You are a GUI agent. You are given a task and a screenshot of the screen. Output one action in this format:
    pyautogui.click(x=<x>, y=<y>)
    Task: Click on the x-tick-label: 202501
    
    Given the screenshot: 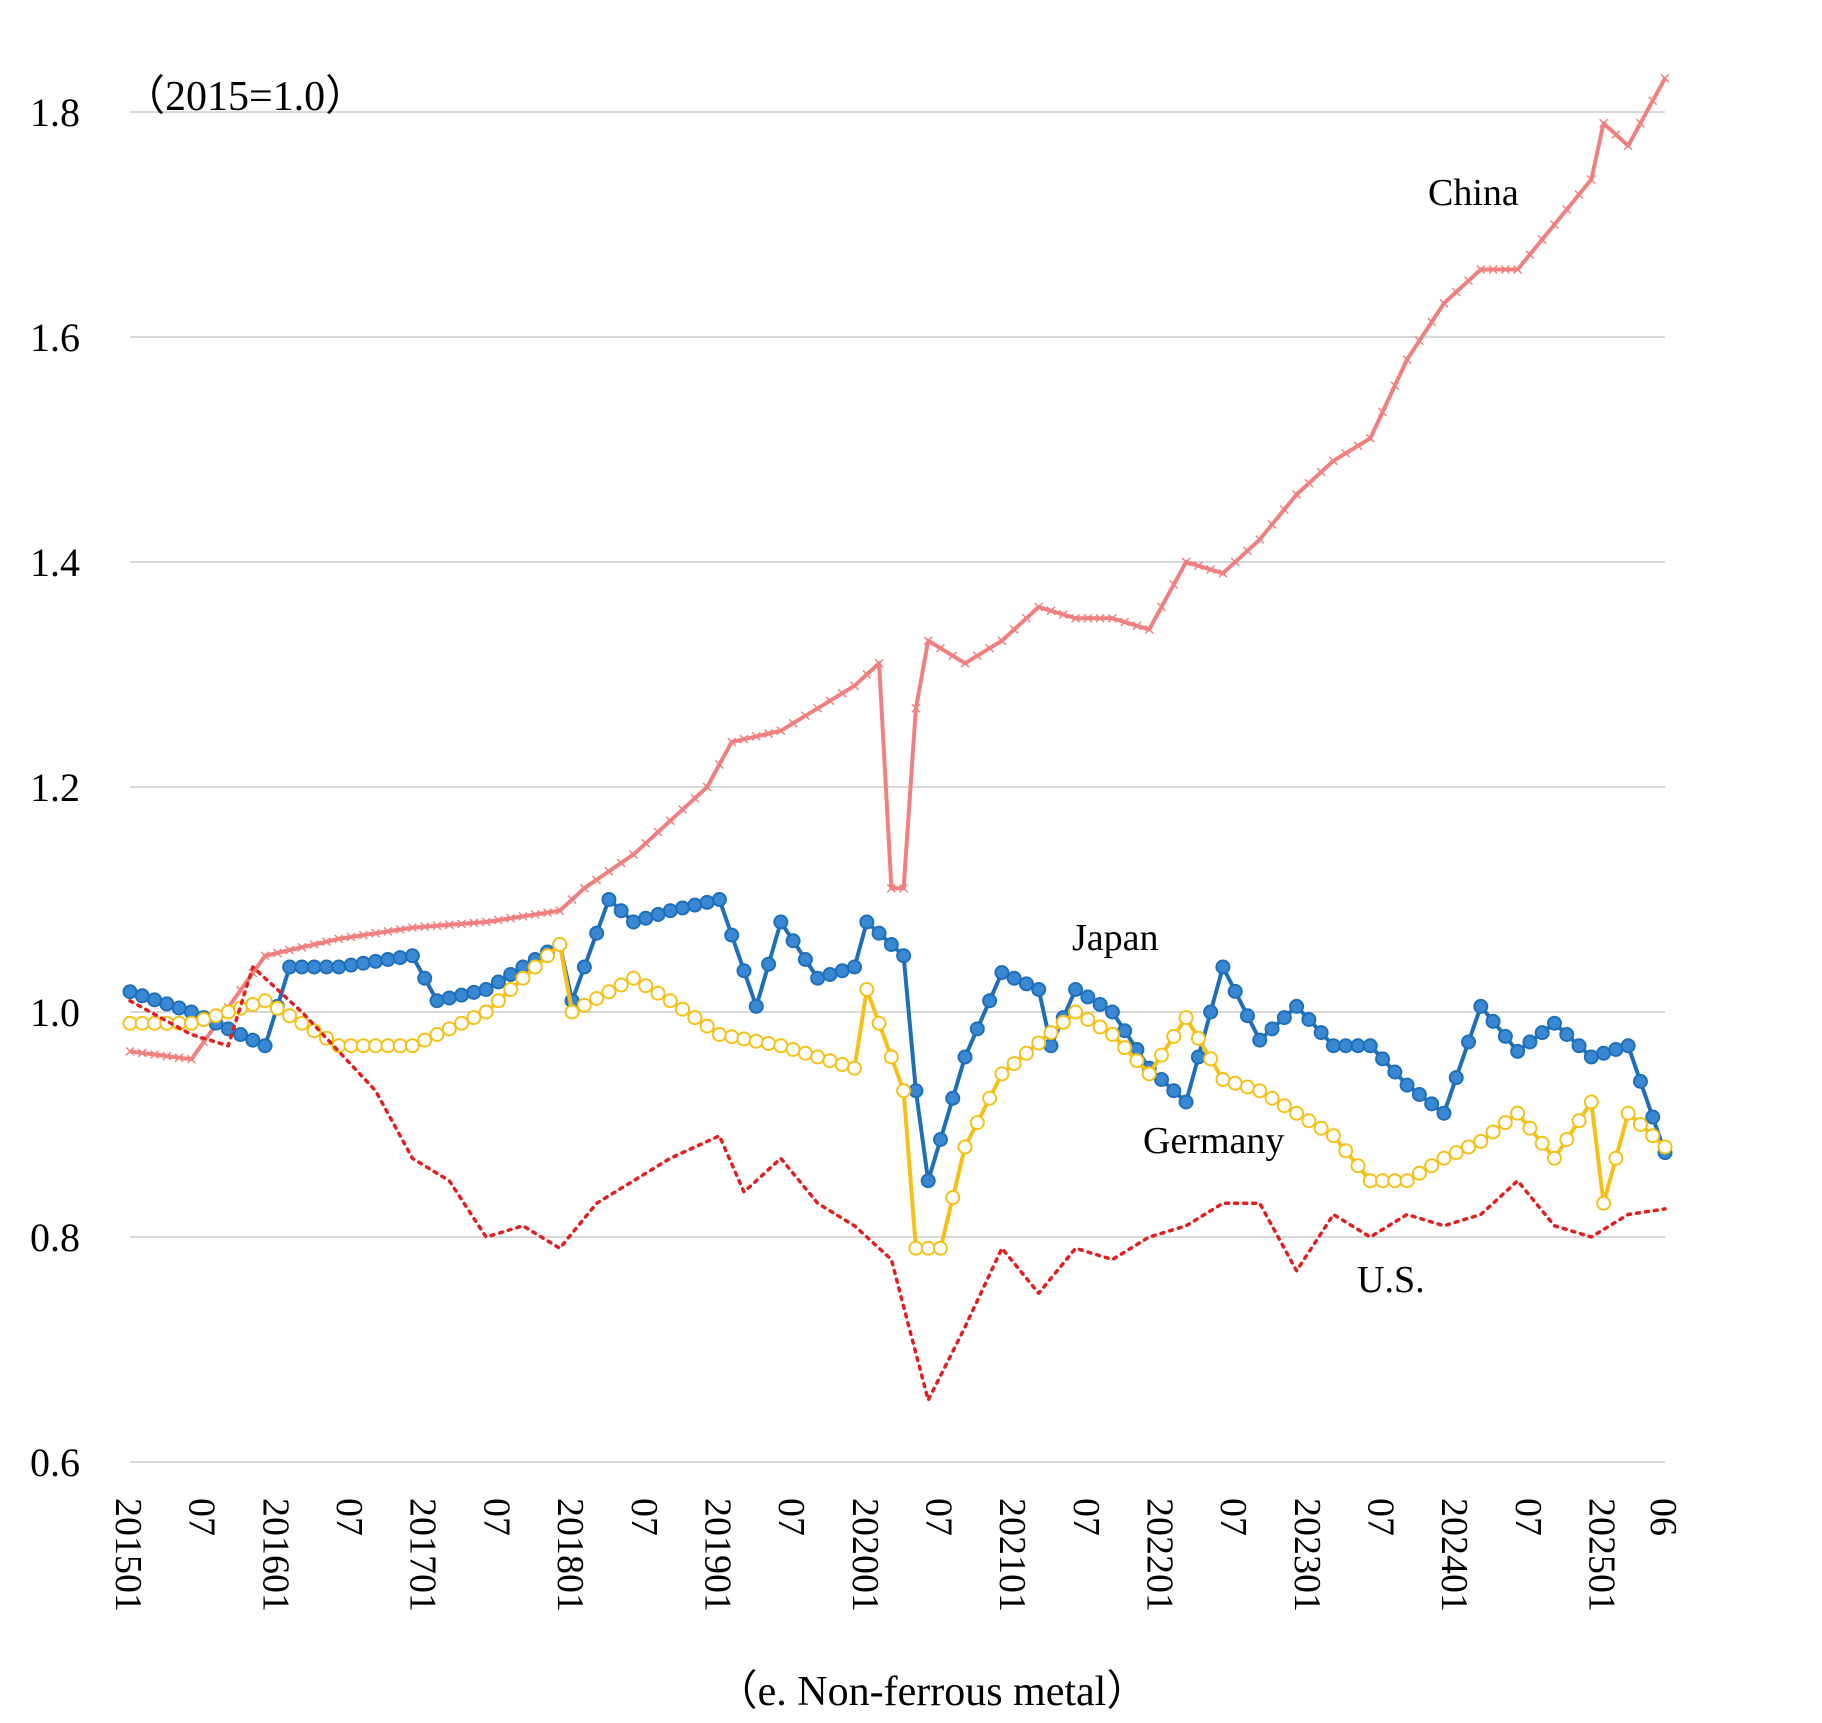 What is the action you would take?
    pyautogui.click(x=1602, y=1555)
    